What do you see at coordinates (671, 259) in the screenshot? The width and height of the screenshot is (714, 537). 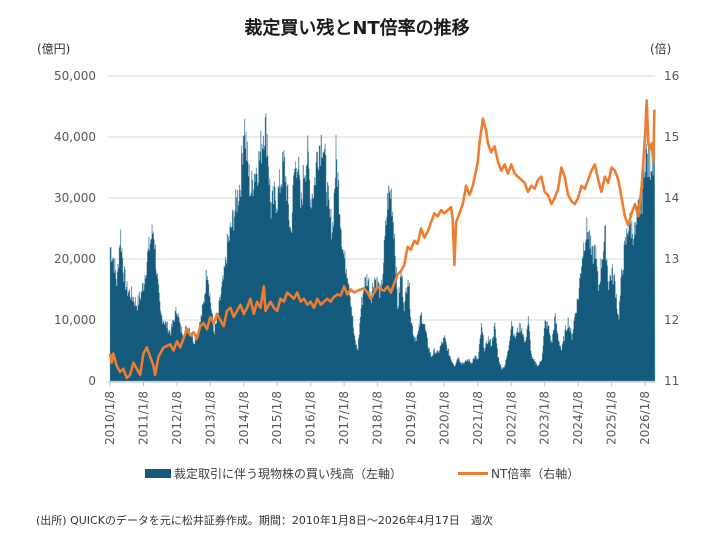 I see `right-tick-label: 13` at bounding box center [671, 259].